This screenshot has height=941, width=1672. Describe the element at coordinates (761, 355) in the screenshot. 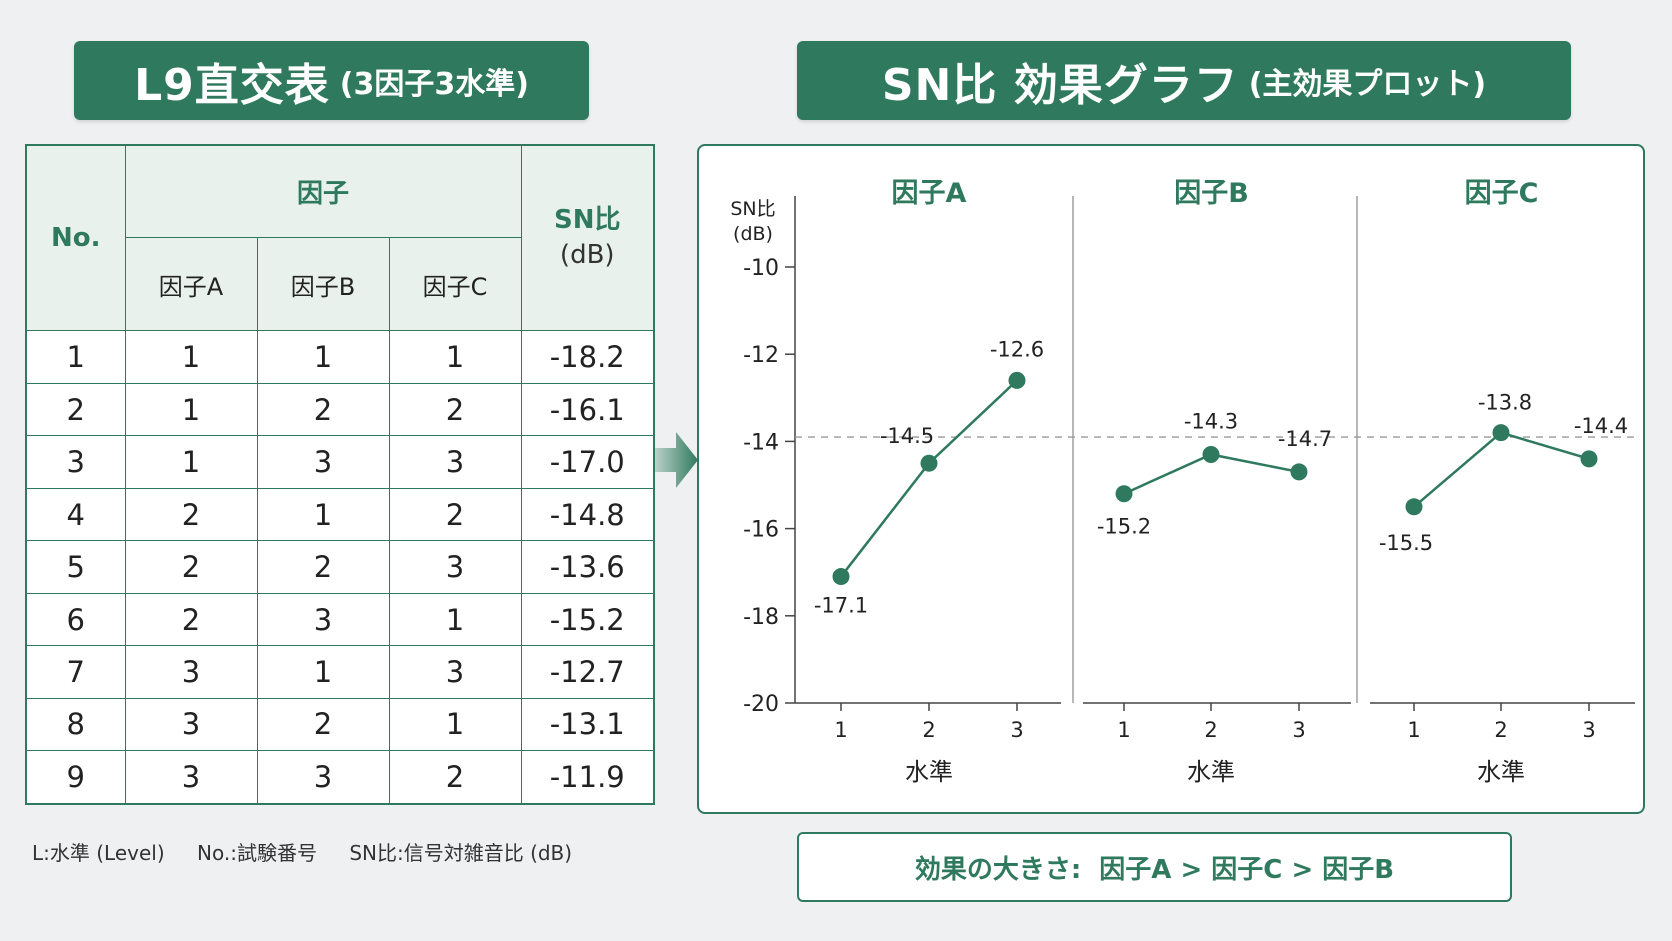

I see `y-tick-label: -12` at that location.